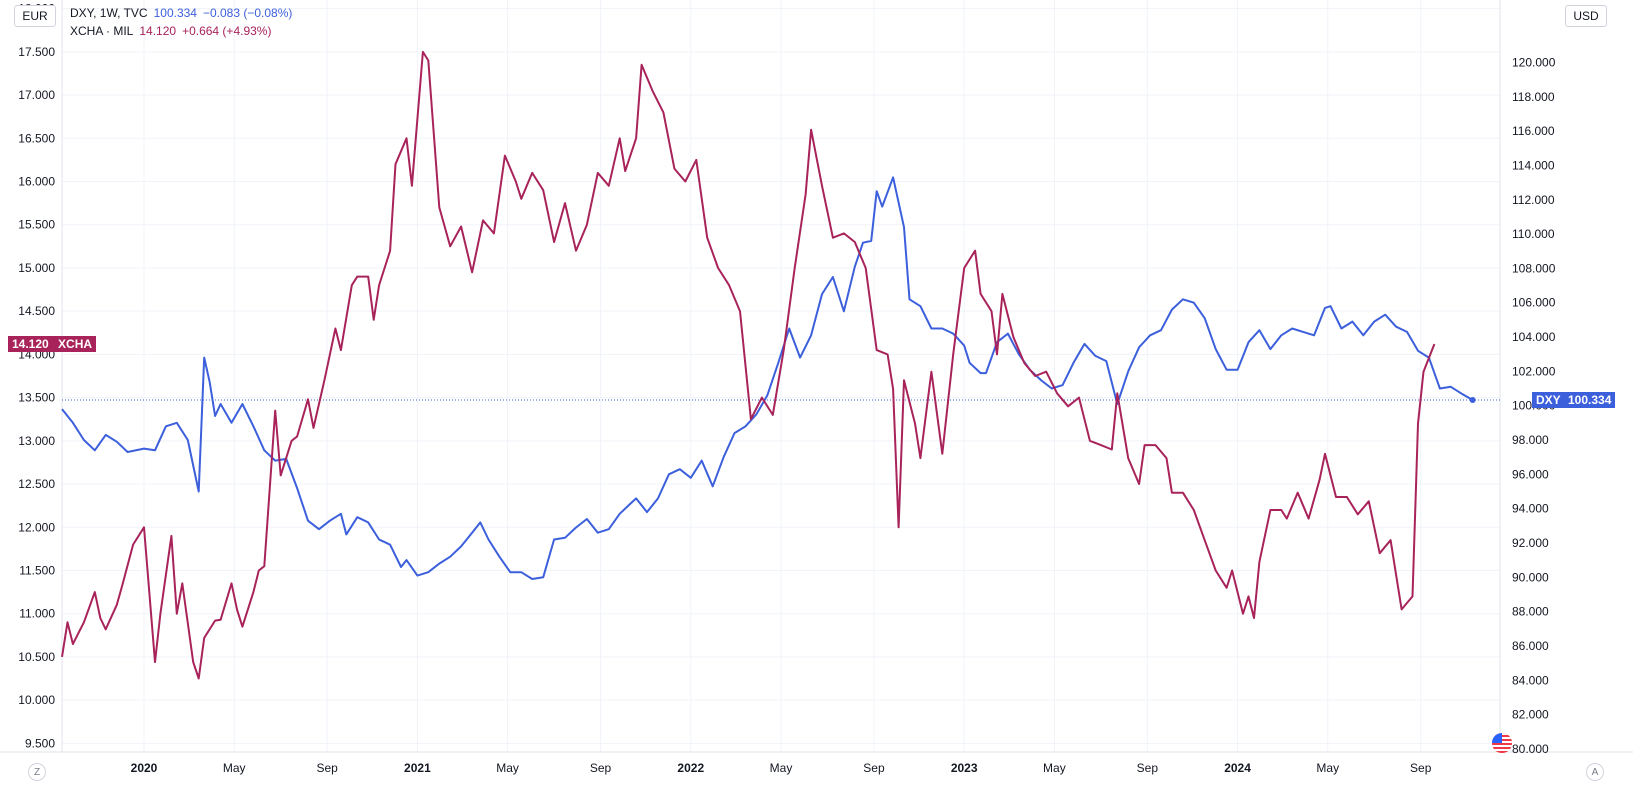  Describe the element at coordinates (37, 614) in the screenshot. I see `left-tick-label: 11.000` at that location.